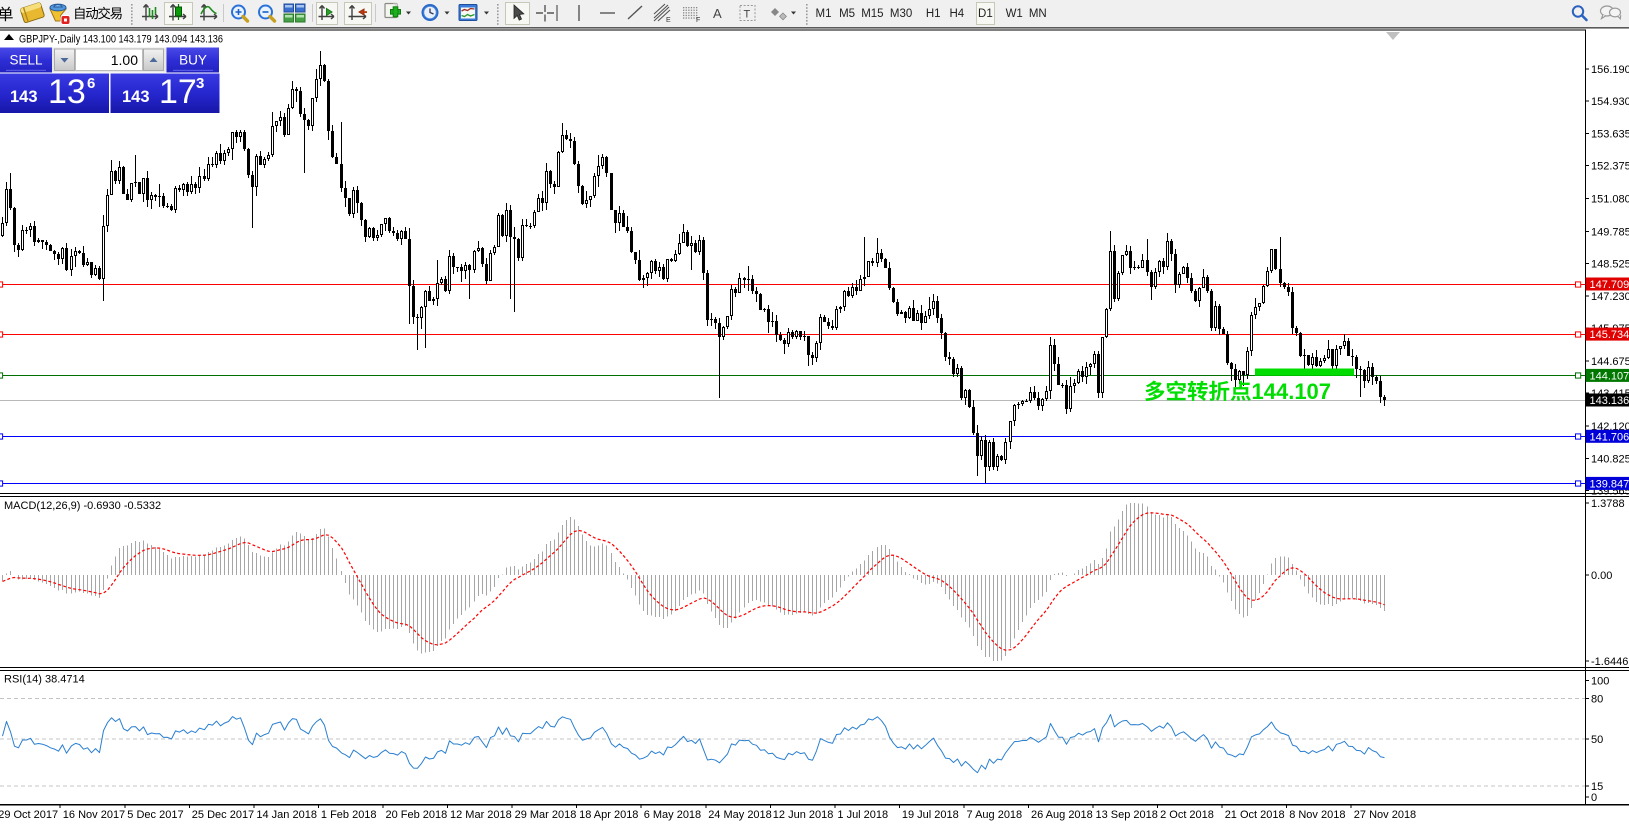 The width and height of the screenshot is (1629, 824). What do you see at coordinates (1608, 504) in the screenshot?
I see `svg-text: 1.3788` at bounding box center [1608, 504].